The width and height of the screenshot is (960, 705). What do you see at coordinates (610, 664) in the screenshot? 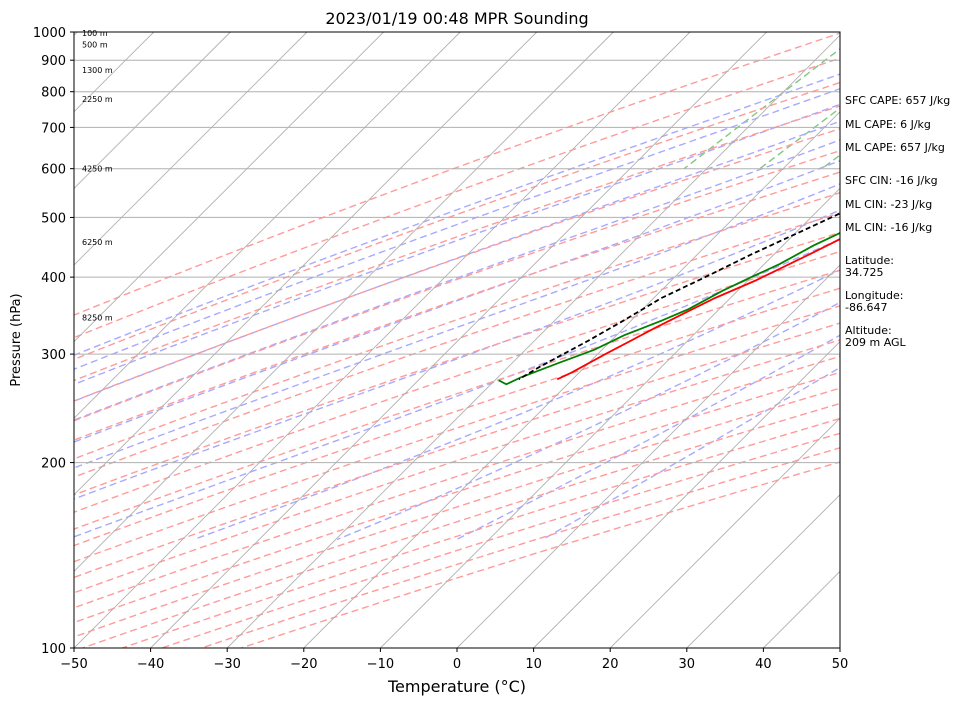
I see `x-tick-label: 20` at bounding box center [610, 664].